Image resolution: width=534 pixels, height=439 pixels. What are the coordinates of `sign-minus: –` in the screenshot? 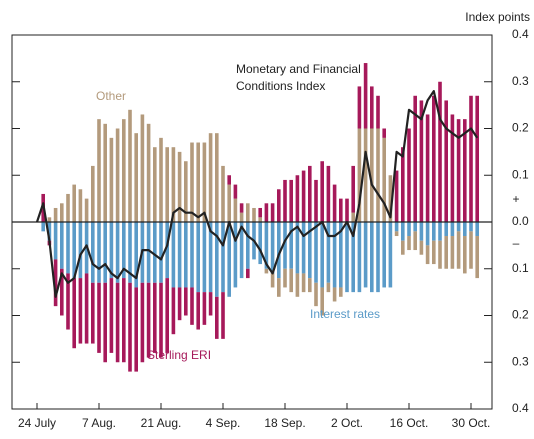 It's located at (516, 243).